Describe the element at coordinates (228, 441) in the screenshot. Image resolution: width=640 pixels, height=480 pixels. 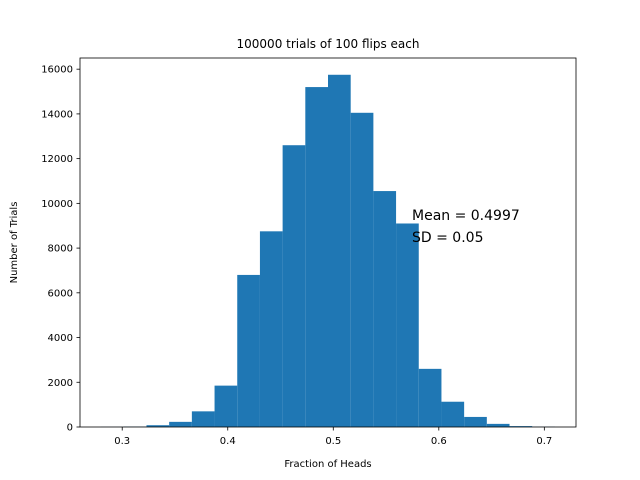
I see `x-tick-label: 0.4` at that location.